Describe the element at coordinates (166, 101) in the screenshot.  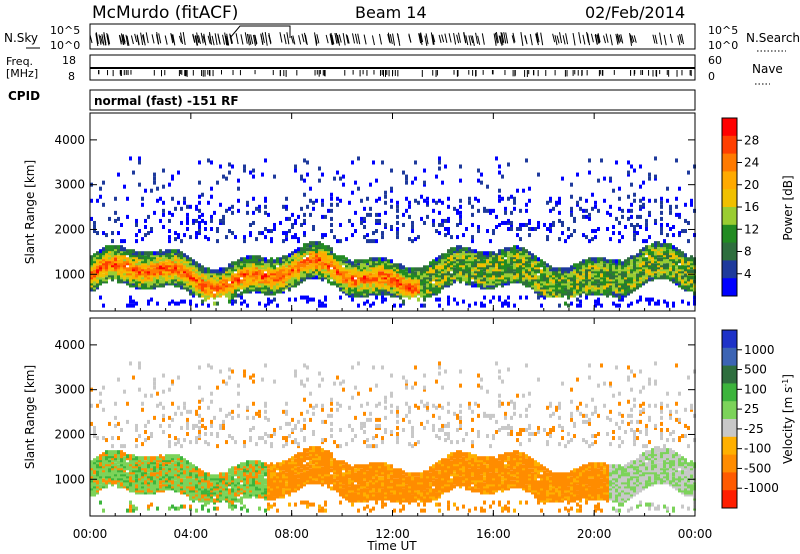
I see `cpid-text: normal (fast) -151 RF` at that location.